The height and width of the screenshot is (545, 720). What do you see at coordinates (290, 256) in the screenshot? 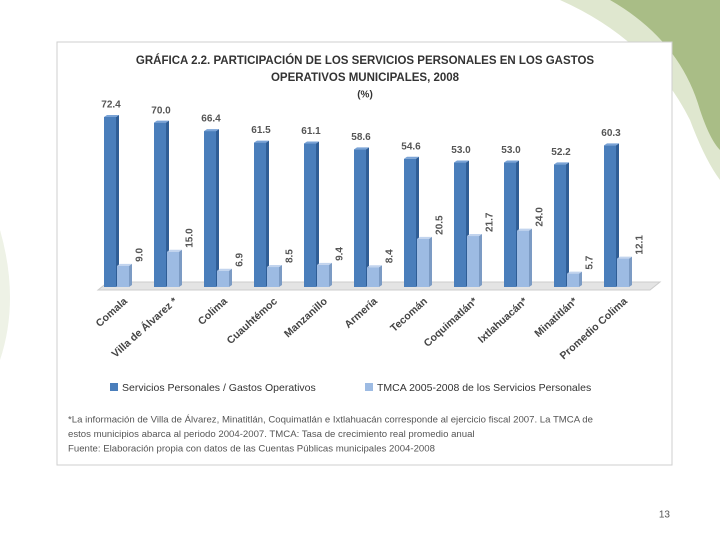
I see `data-label: 8.5` at bounding box center [290, 256].